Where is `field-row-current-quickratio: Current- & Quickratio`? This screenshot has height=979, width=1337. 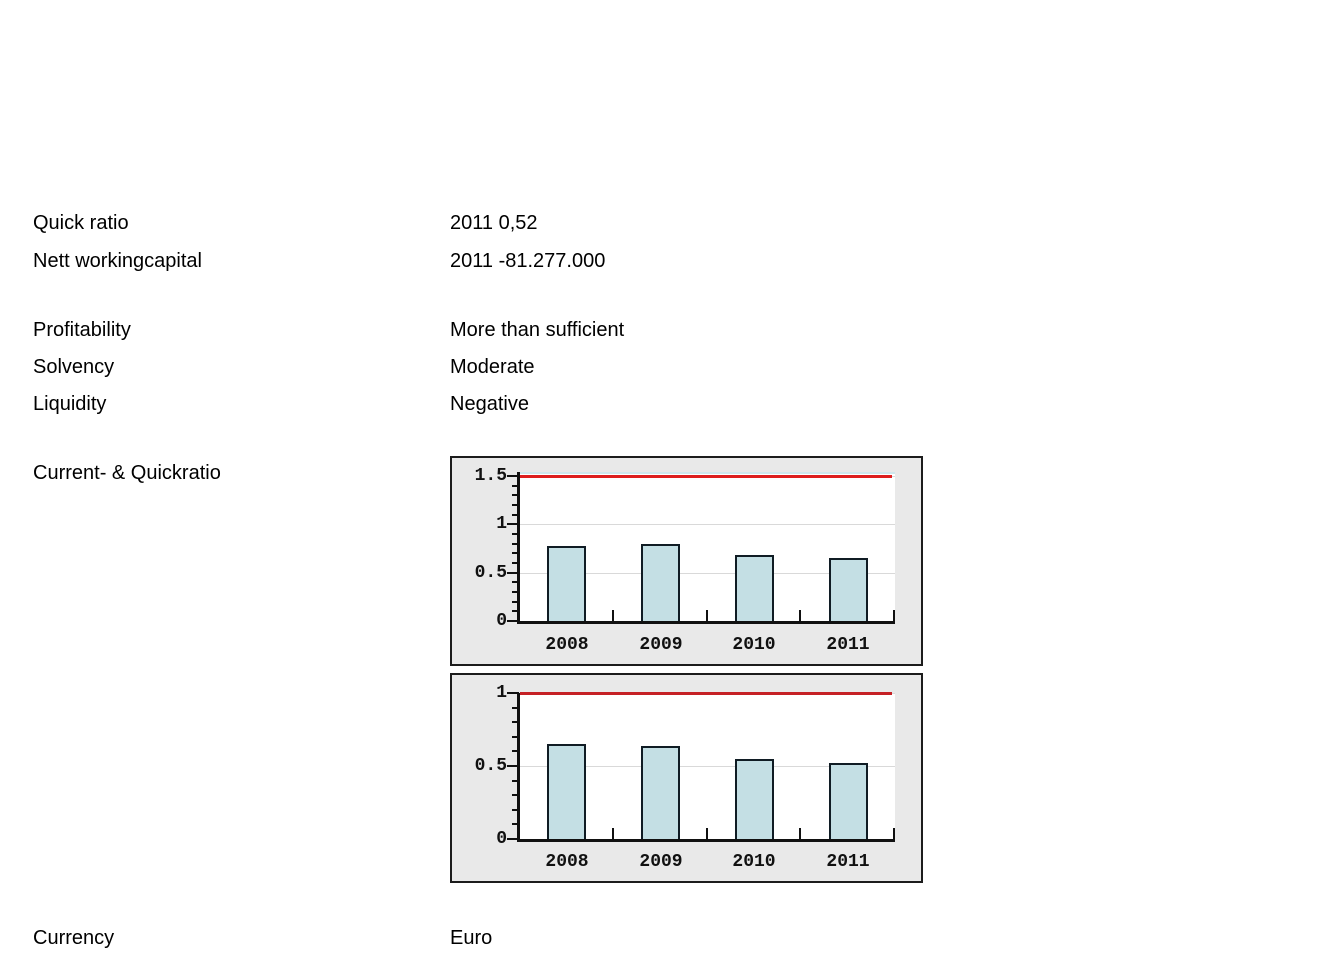 field-row-current-quickratio: Current- & Quickratio is located at coordinates (668, 474).